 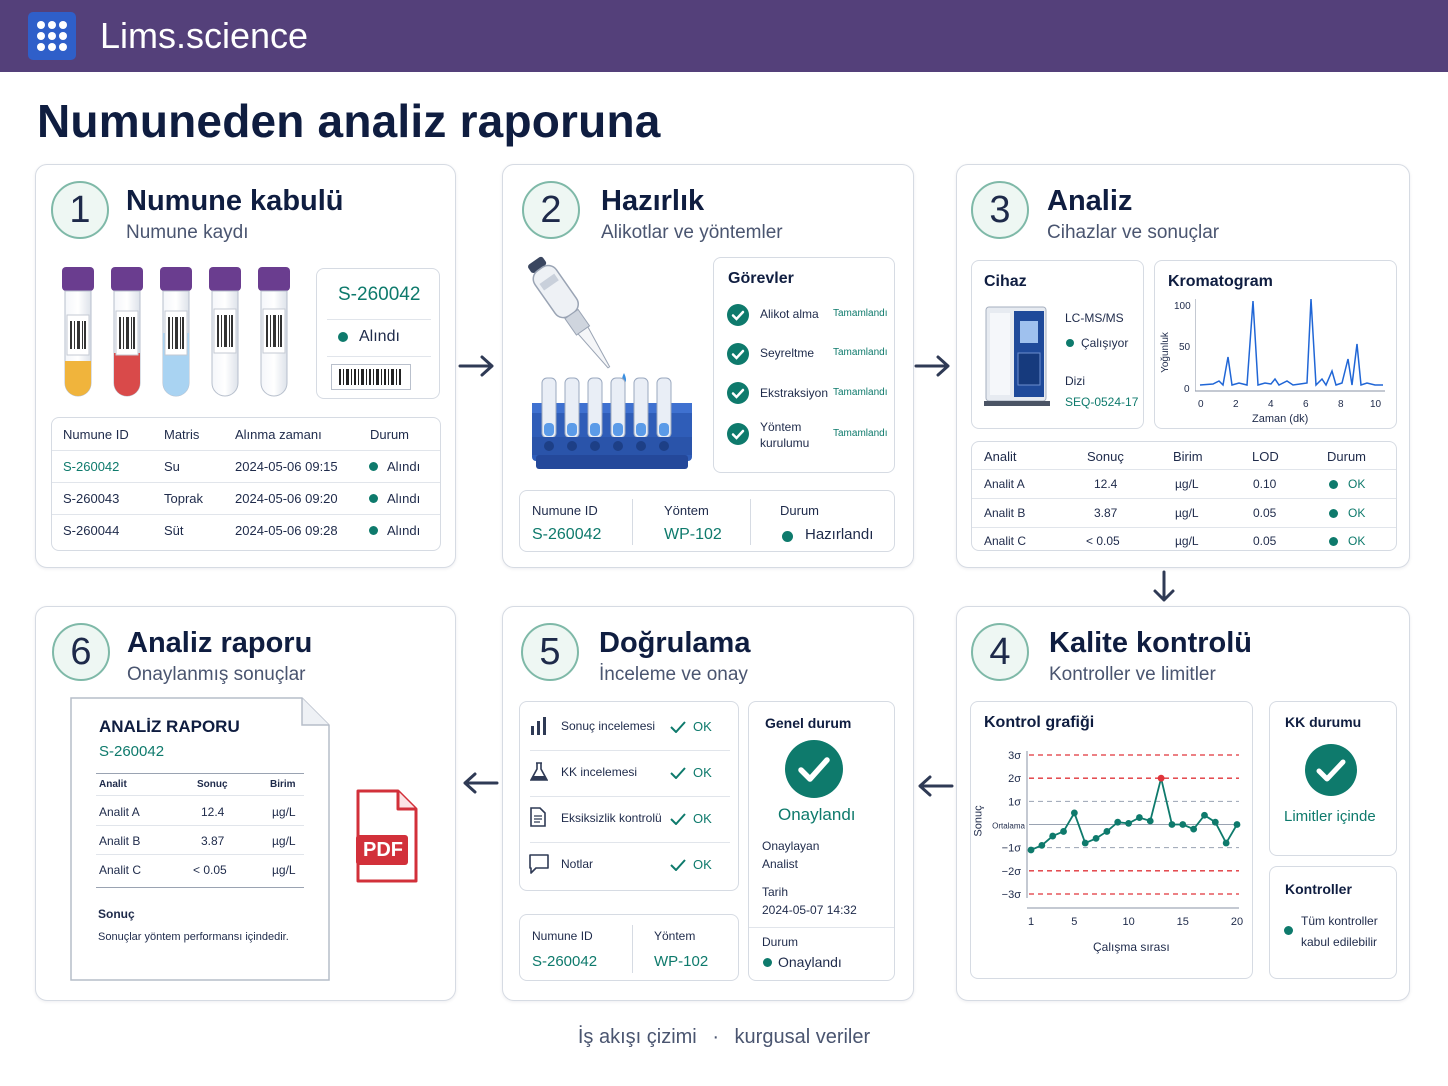 I want to click on page-title: Numuneden analiz raporuna, so click(x=349, y=121).